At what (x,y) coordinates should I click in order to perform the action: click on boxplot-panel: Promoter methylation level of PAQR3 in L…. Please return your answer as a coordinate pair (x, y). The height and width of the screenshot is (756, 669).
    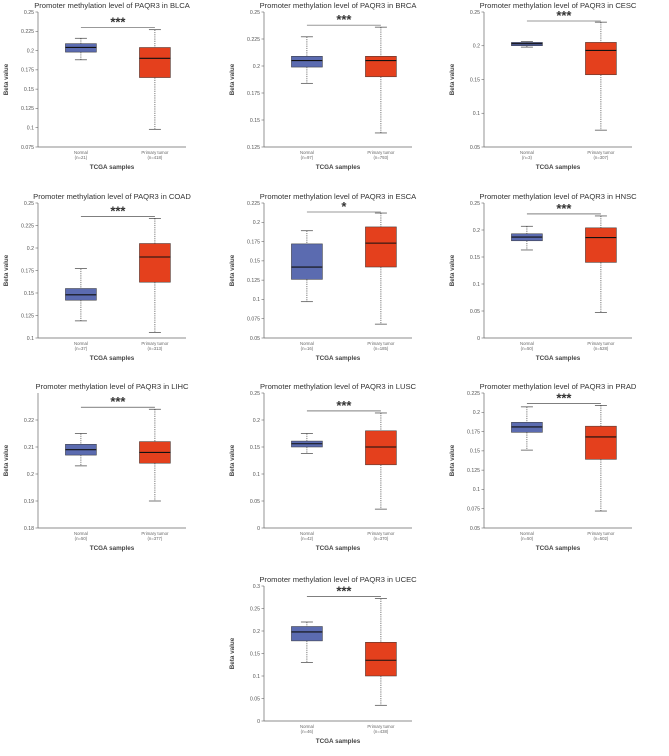
    Looking at the image, I should click on (96, 467).